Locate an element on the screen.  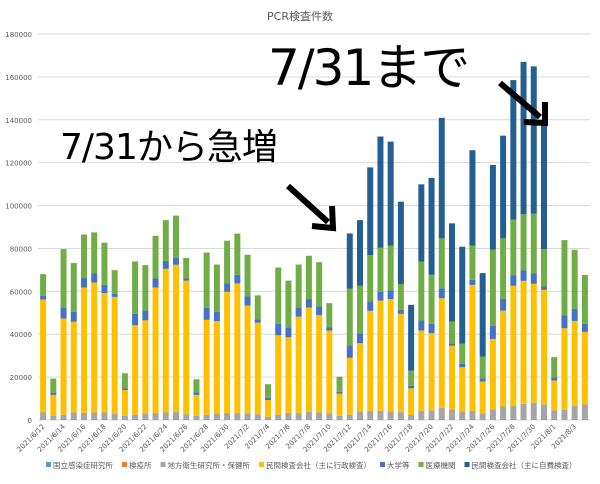
y-tick-label: 160000 is located at coordinates (18, 78).